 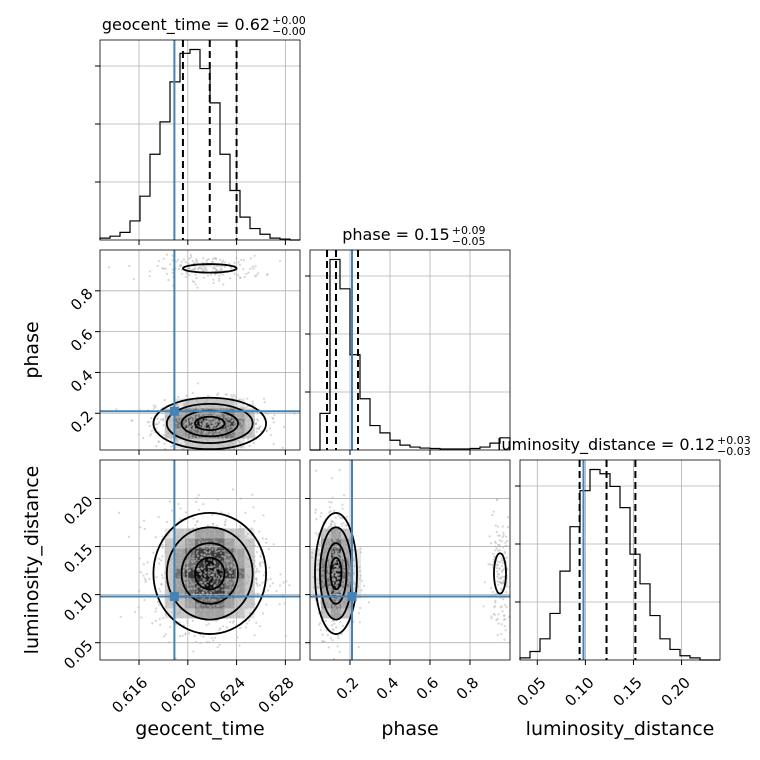 I want to click on contours-dist_vs_time, so click(x=209, y=573).